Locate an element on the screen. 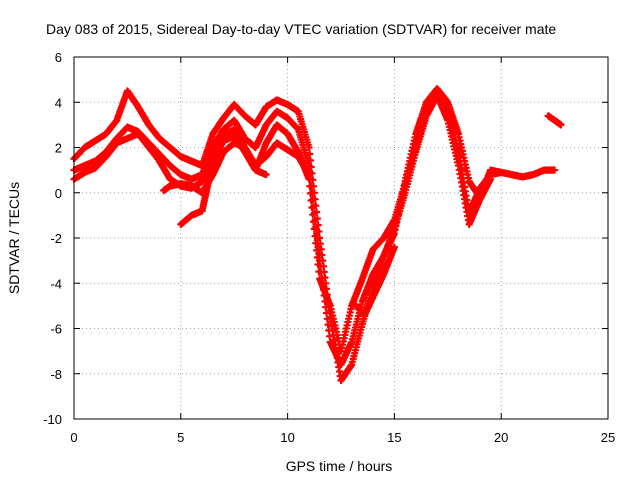 Image resolution: width=640 pixels, height=480 pixels. x-tick-label: 5 is located at coordinates (180, 437).